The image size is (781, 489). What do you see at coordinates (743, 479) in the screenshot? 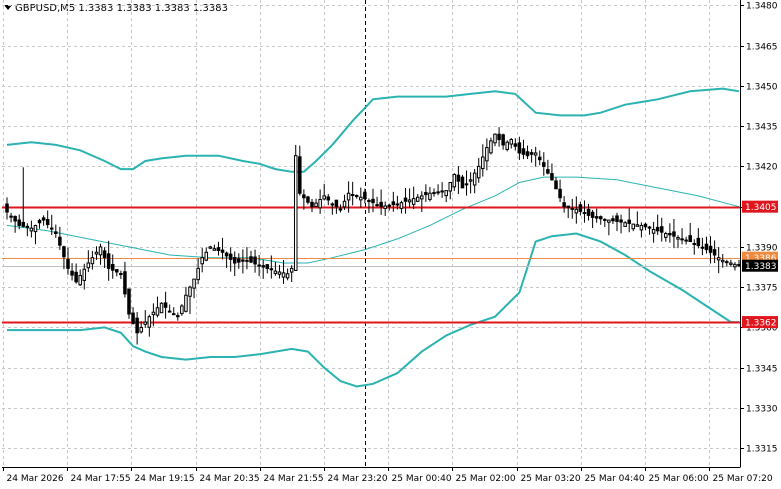
I see `x-tick-label: 25 Mar 07:20` at bounding box center [743, 479].